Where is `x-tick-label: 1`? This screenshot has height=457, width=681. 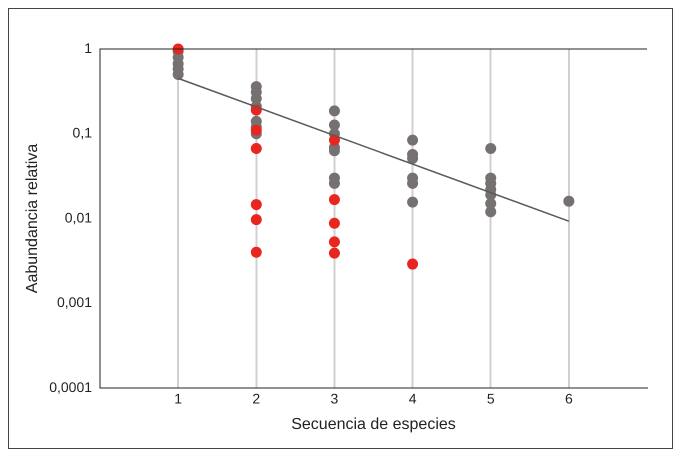 x-tick-label: 1 is located at coordinates (178, 398).